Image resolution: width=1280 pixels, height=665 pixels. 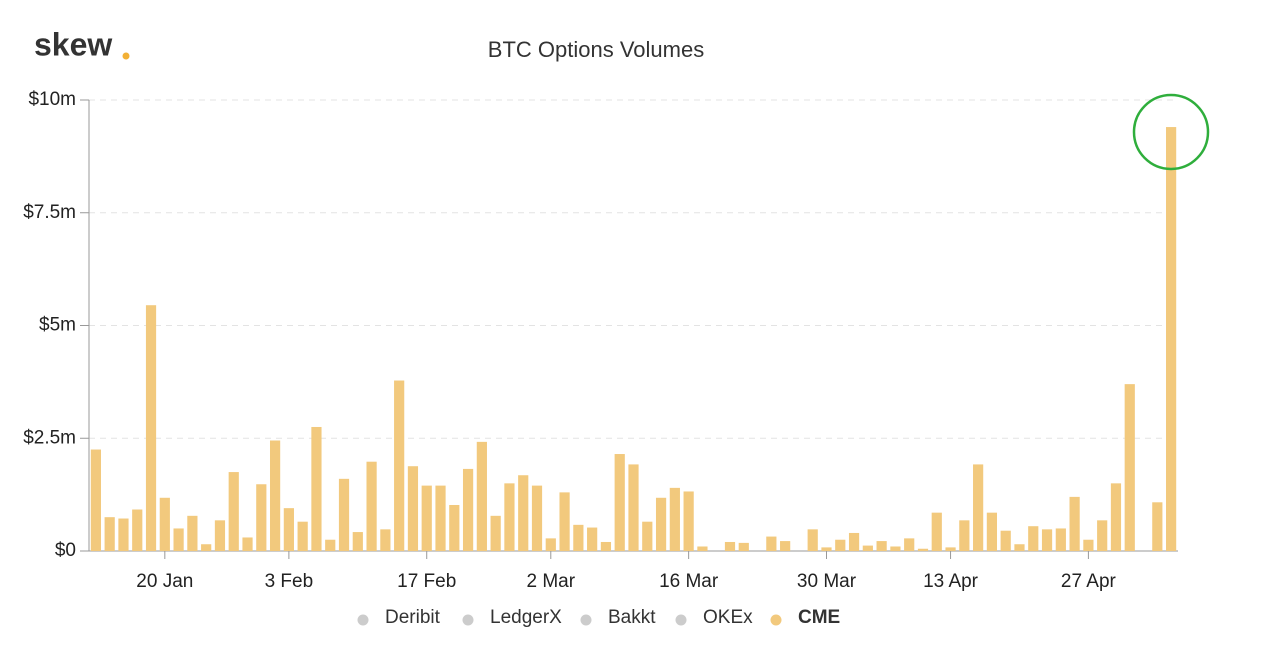 I want to click on legend: Deribit LedgerX Bakkt OKEx CME, so click(x=598, y=617).